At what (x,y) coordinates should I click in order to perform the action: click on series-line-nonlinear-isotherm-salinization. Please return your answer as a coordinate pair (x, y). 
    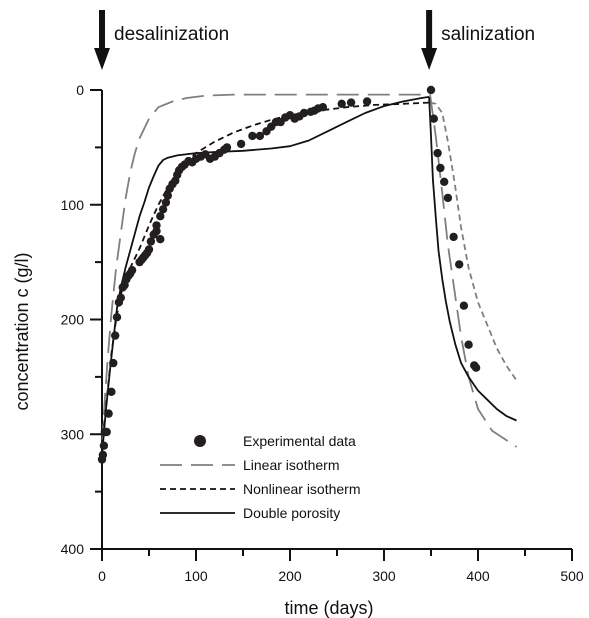
    Looking at the image, I should click on (473, 241).